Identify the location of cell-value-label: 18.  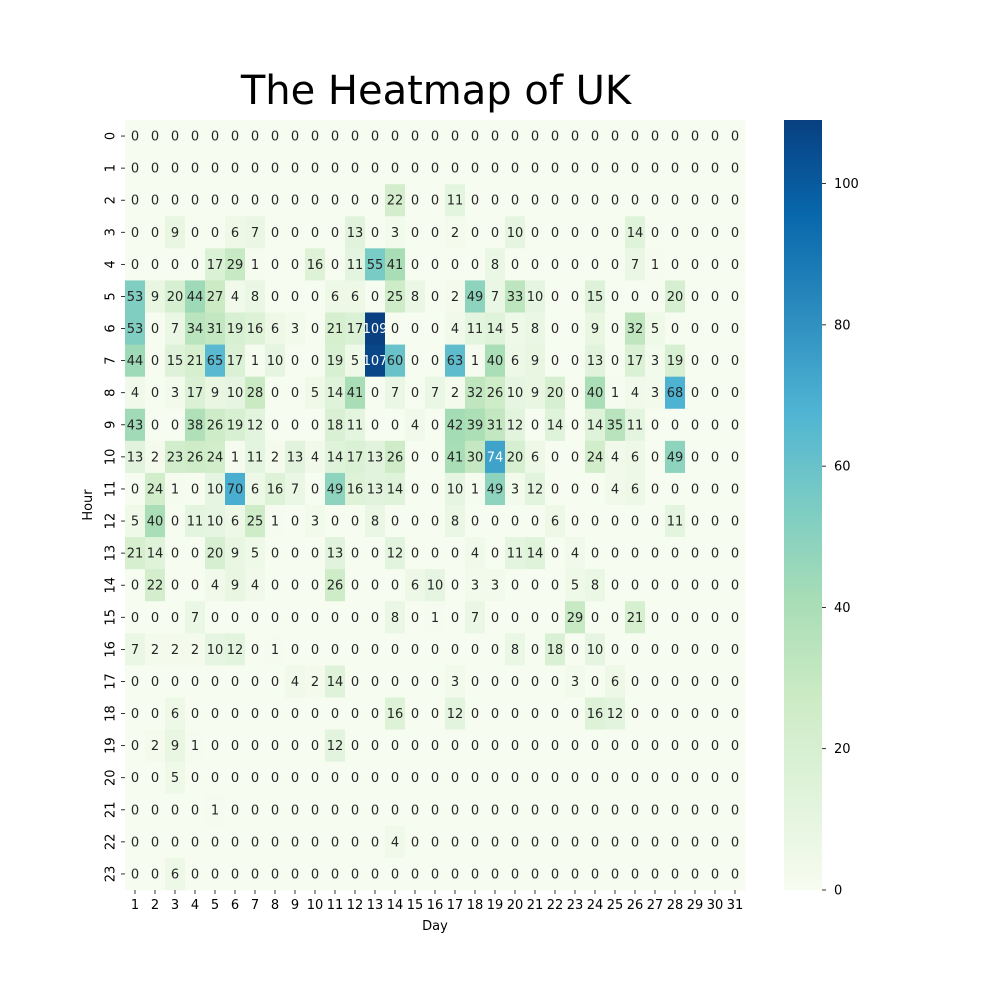
(335, 425).